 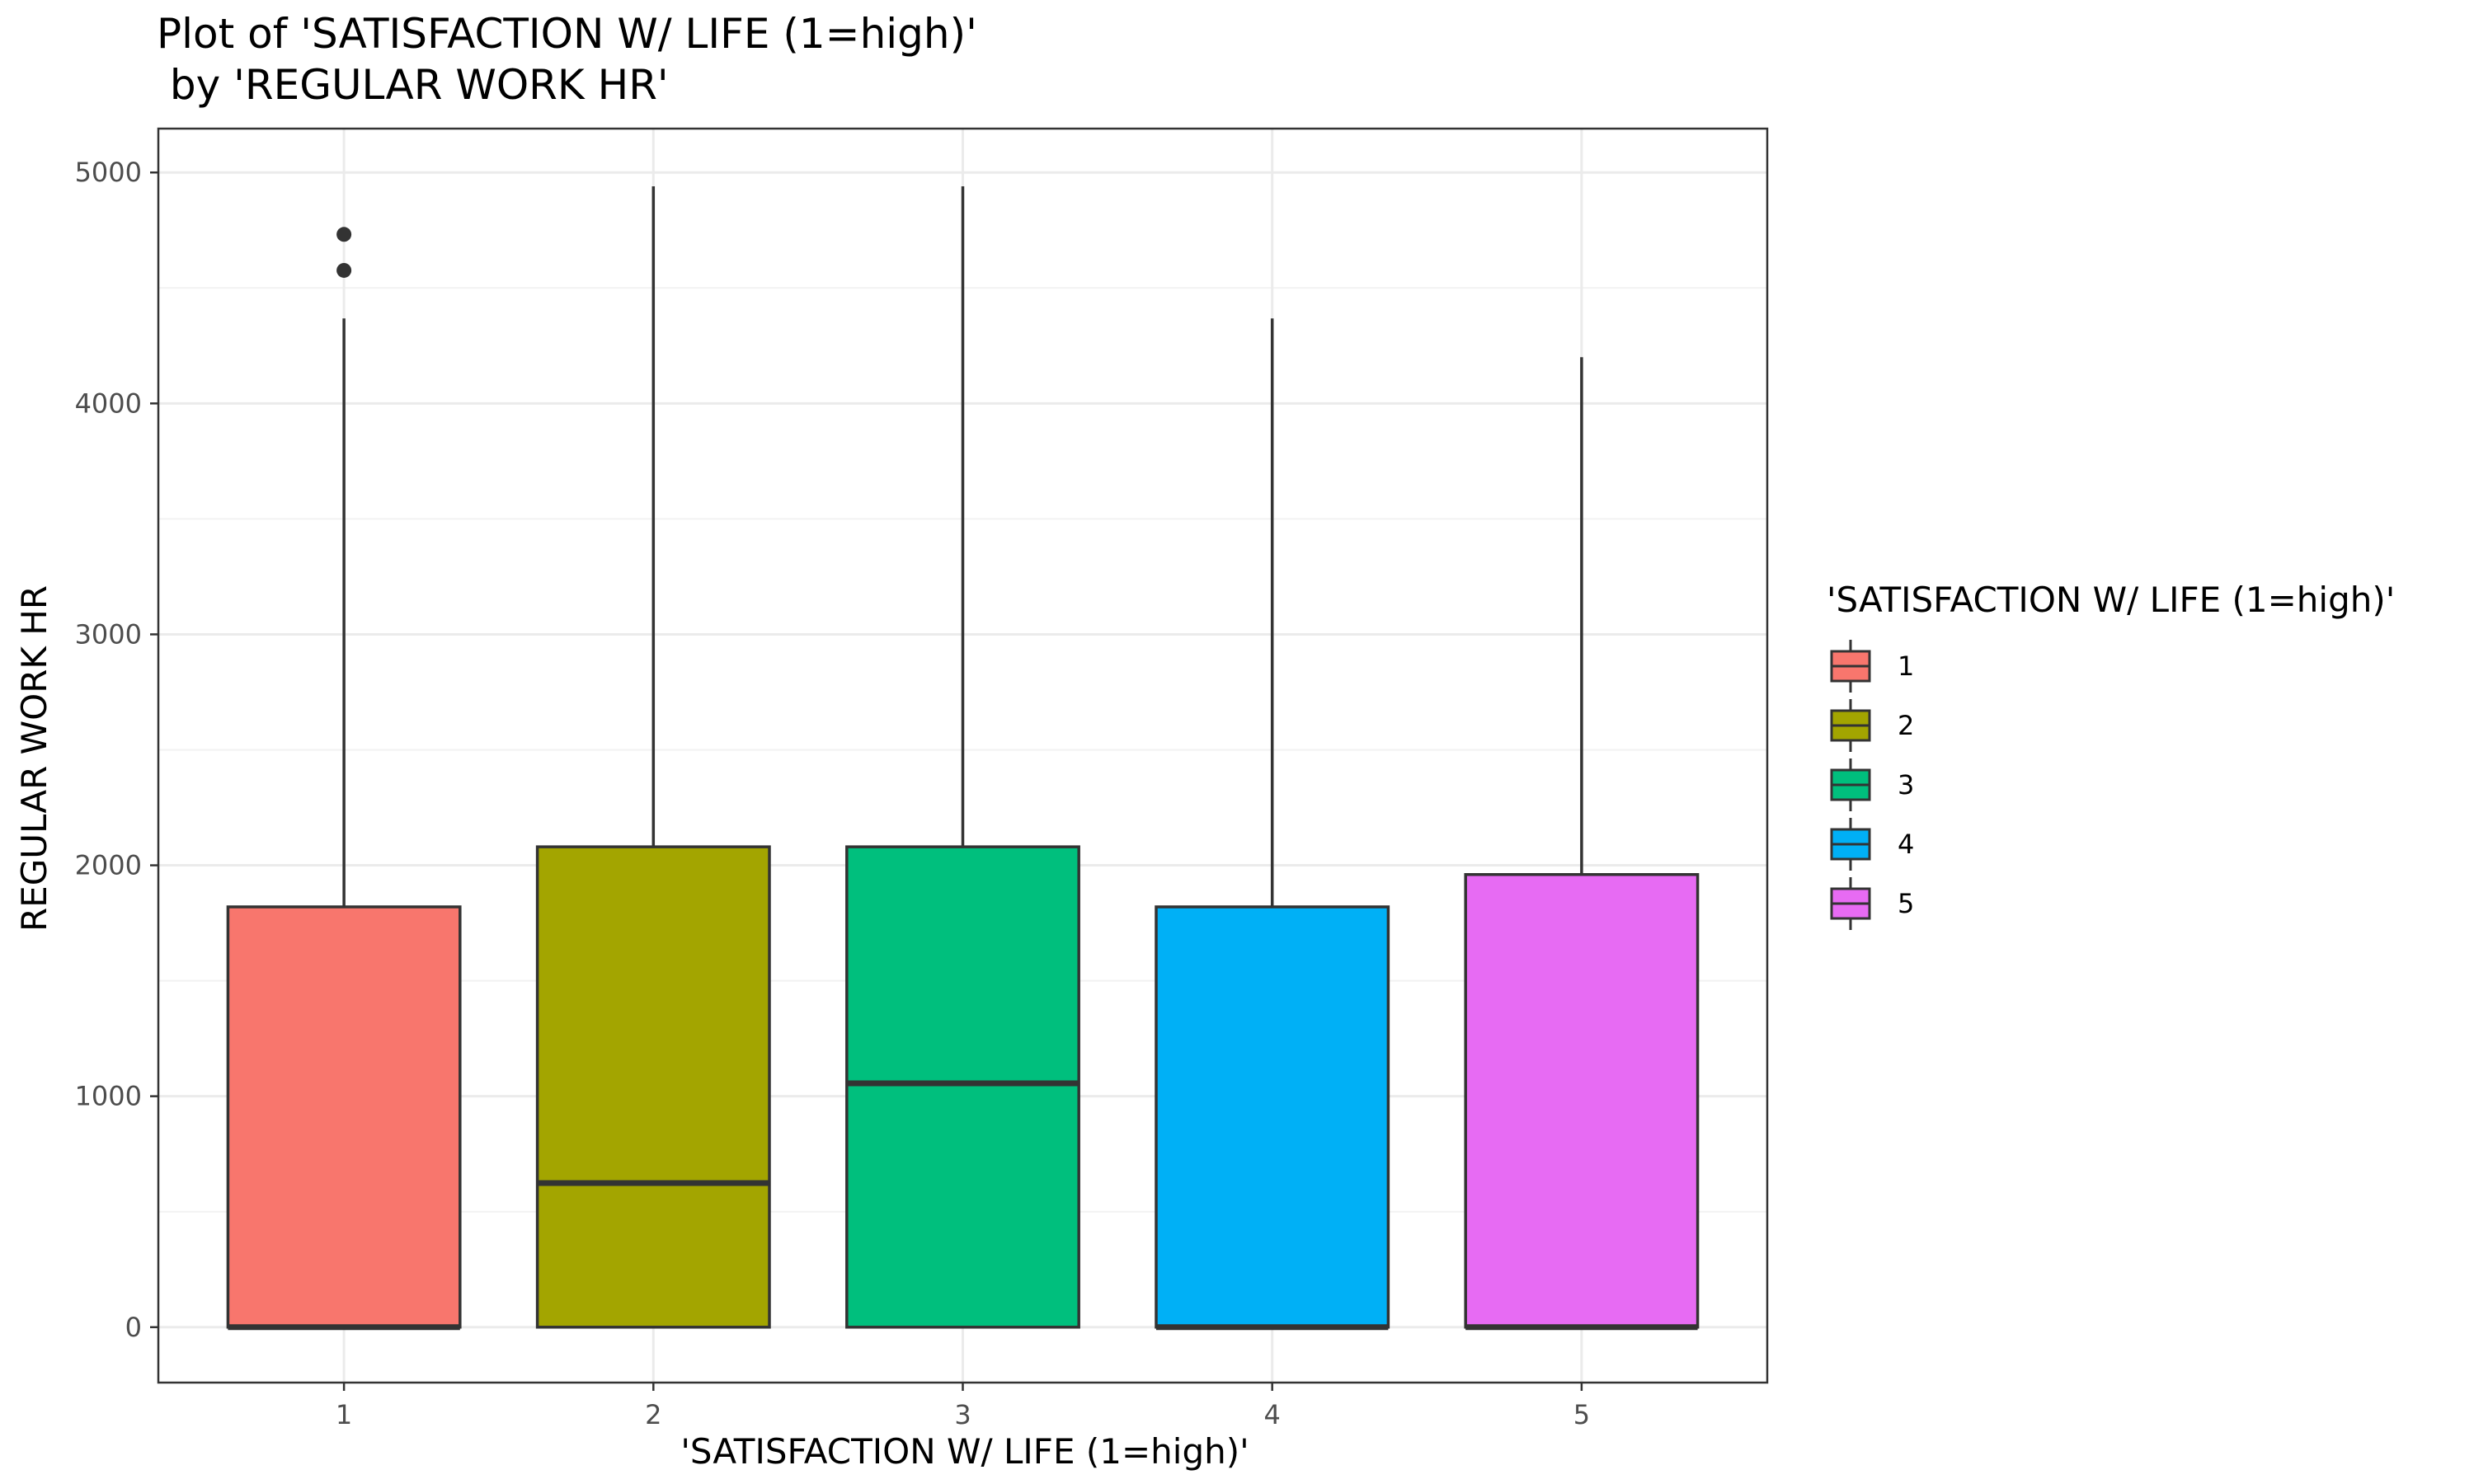 What do you see at coordinates (108, 1096) in the screenshot?
I see `y-tick-label: 1000` at bounding box center [108, 1096].